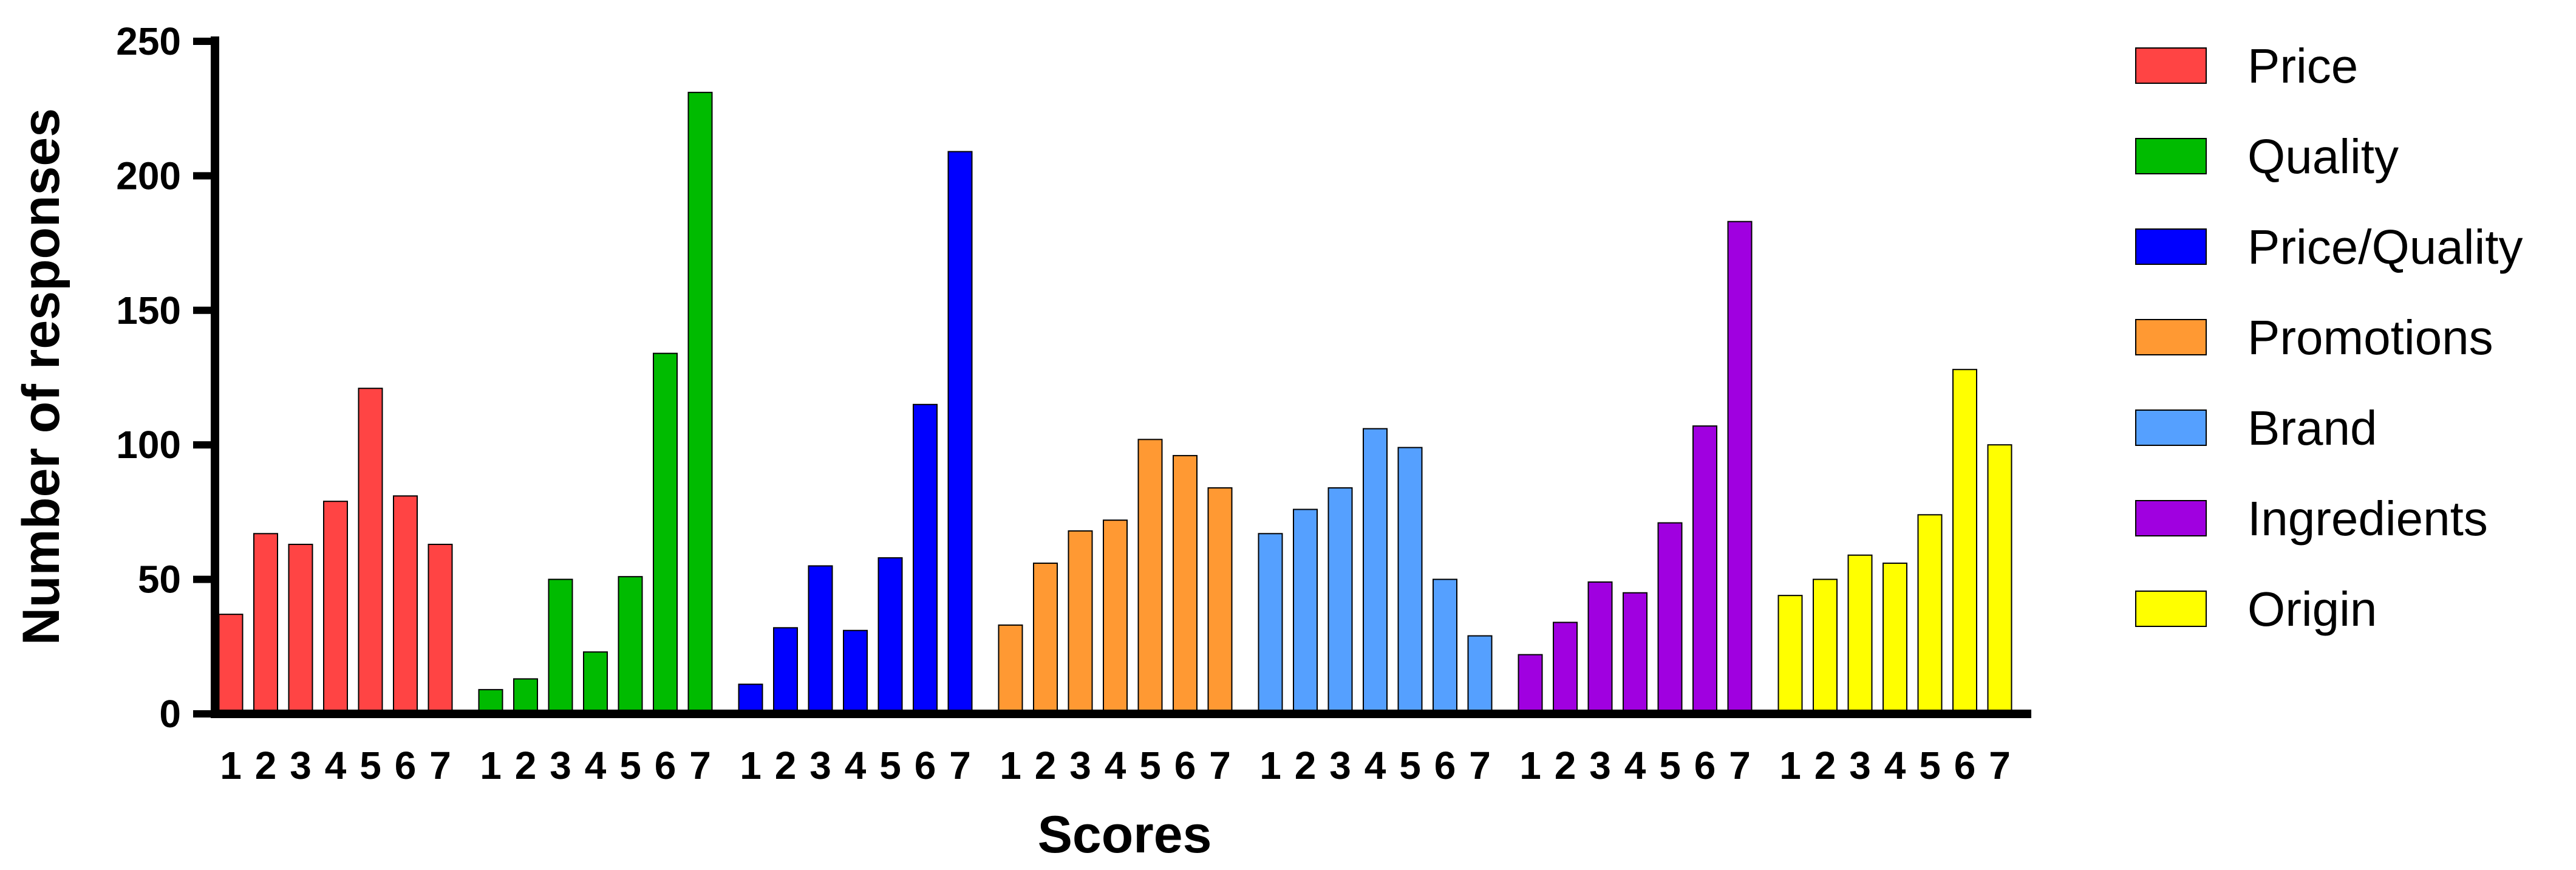  Describe the element at coordinates (2370, 337) in the screenshot. I see `legend-label: Promotions` at that location.